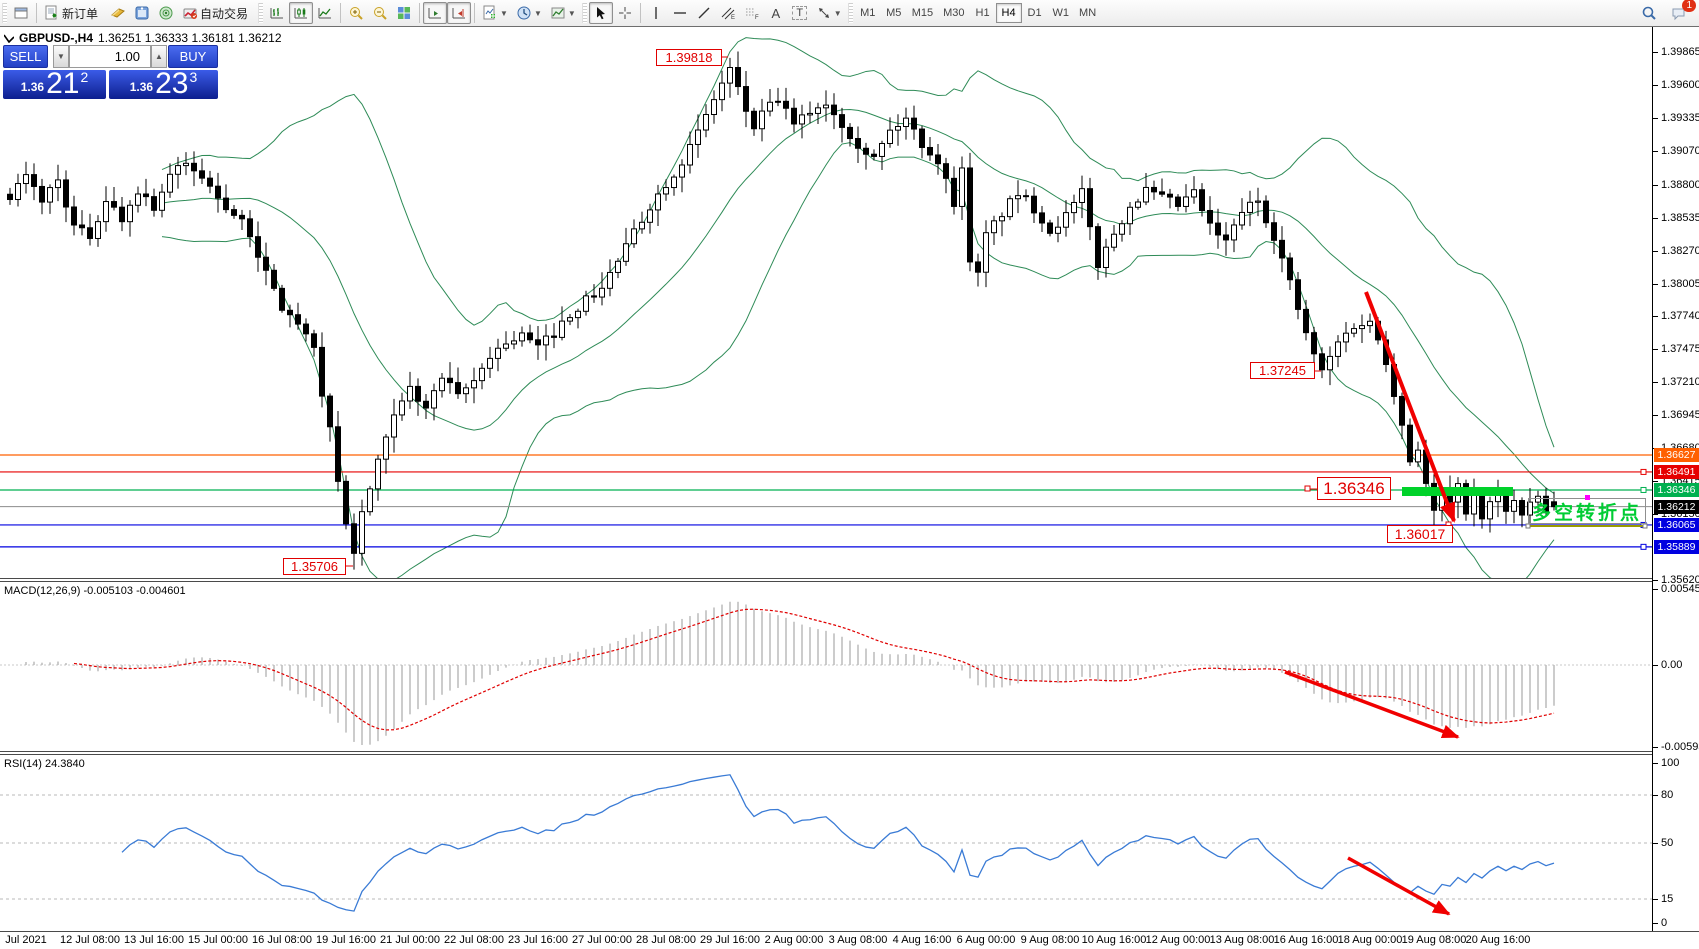 The height and width of the screenshot is (949, 1699). What do you see at coordinates (1587, 497) in the screenshot?
I see `annotation-handle` at bounding box center [1587, 497].